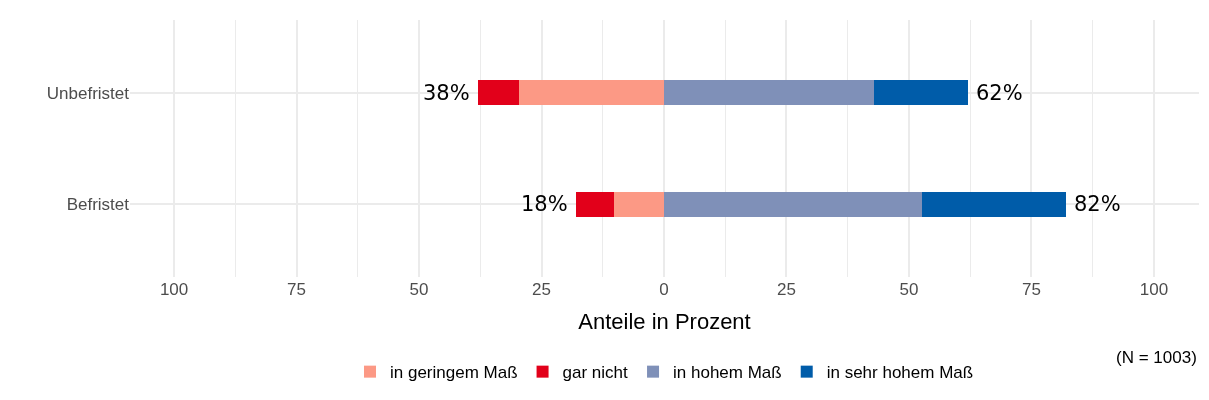 This screenshot has width=1209, height=400. I want to click on annotation: 18%, so click(544, 204).